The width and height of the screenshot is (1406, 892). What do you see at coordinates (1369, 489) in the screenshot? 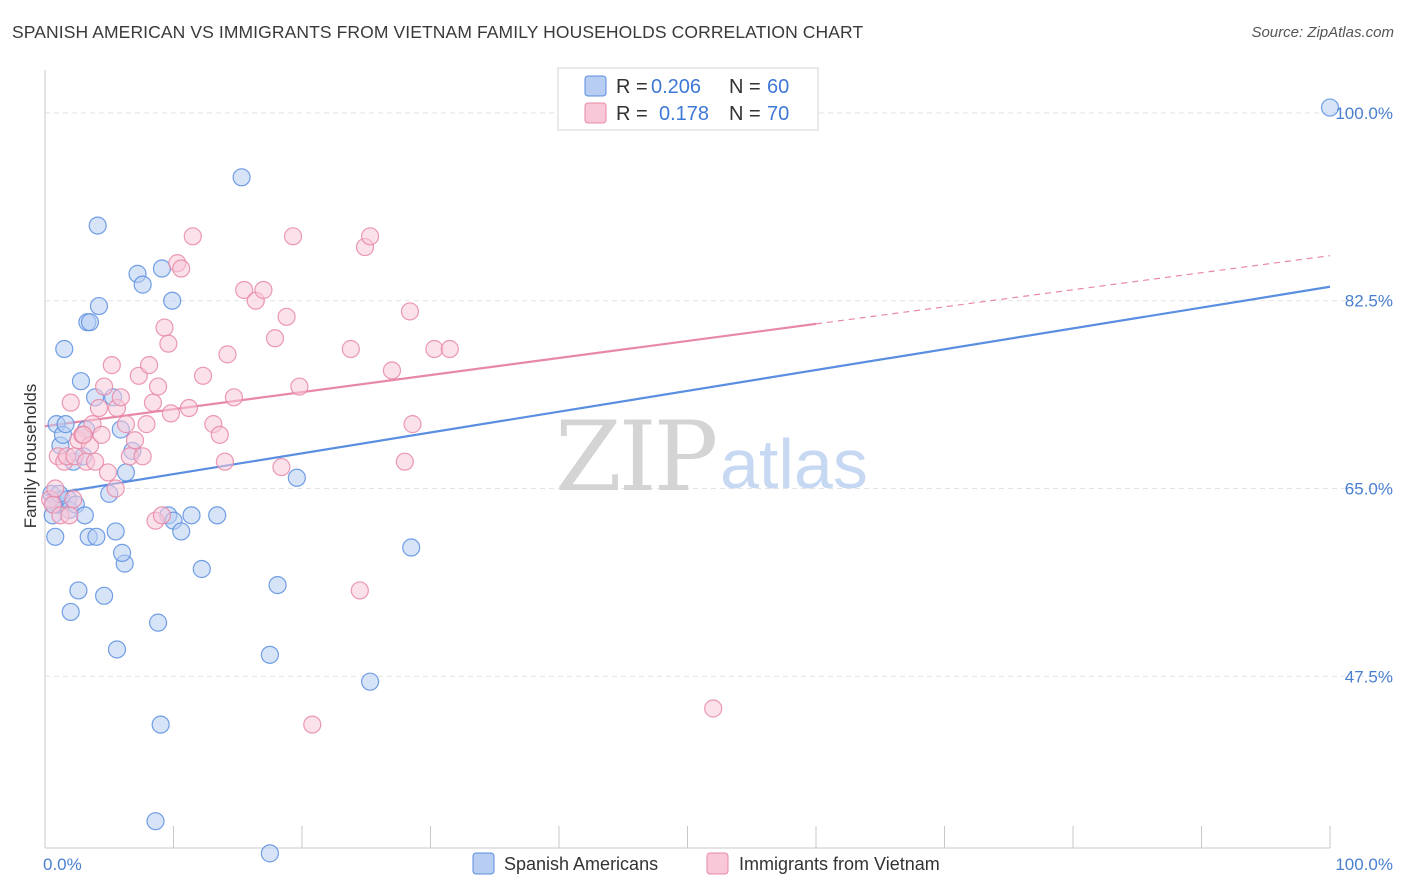
I see `y-tick-label-1: 65.0%` at bounding box center [1369, 489].